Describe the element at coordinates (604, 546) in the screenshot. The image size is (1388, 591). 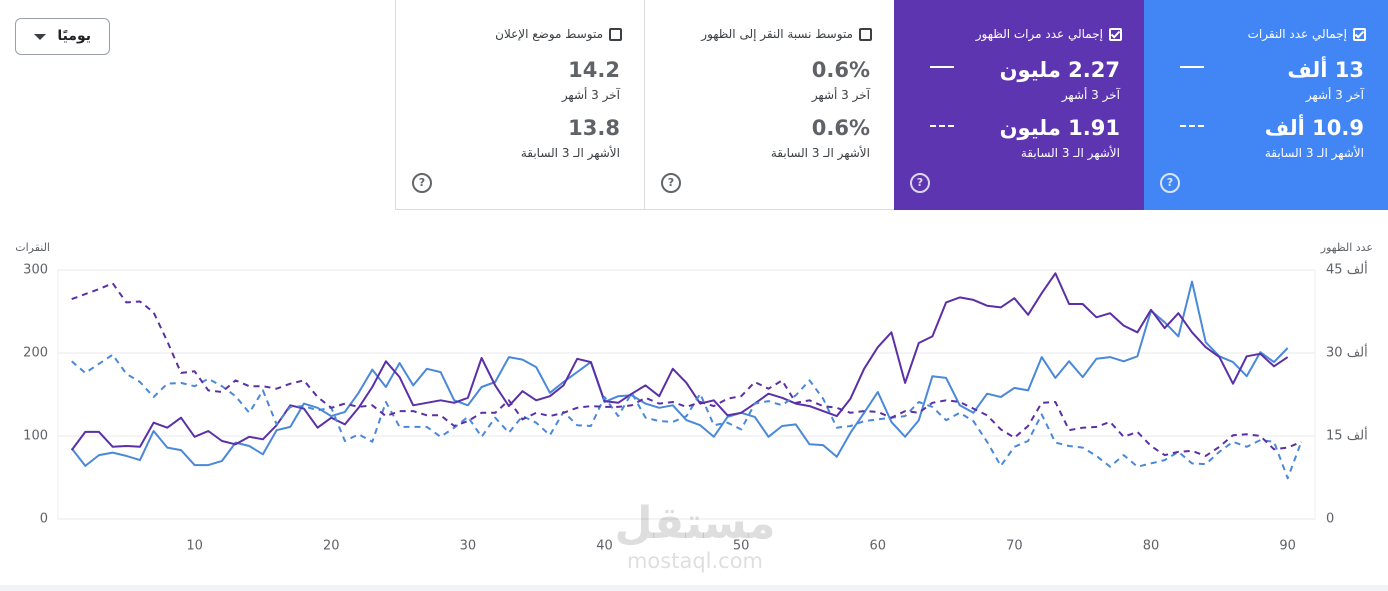
I see `x-tick-label: 40` at that location.